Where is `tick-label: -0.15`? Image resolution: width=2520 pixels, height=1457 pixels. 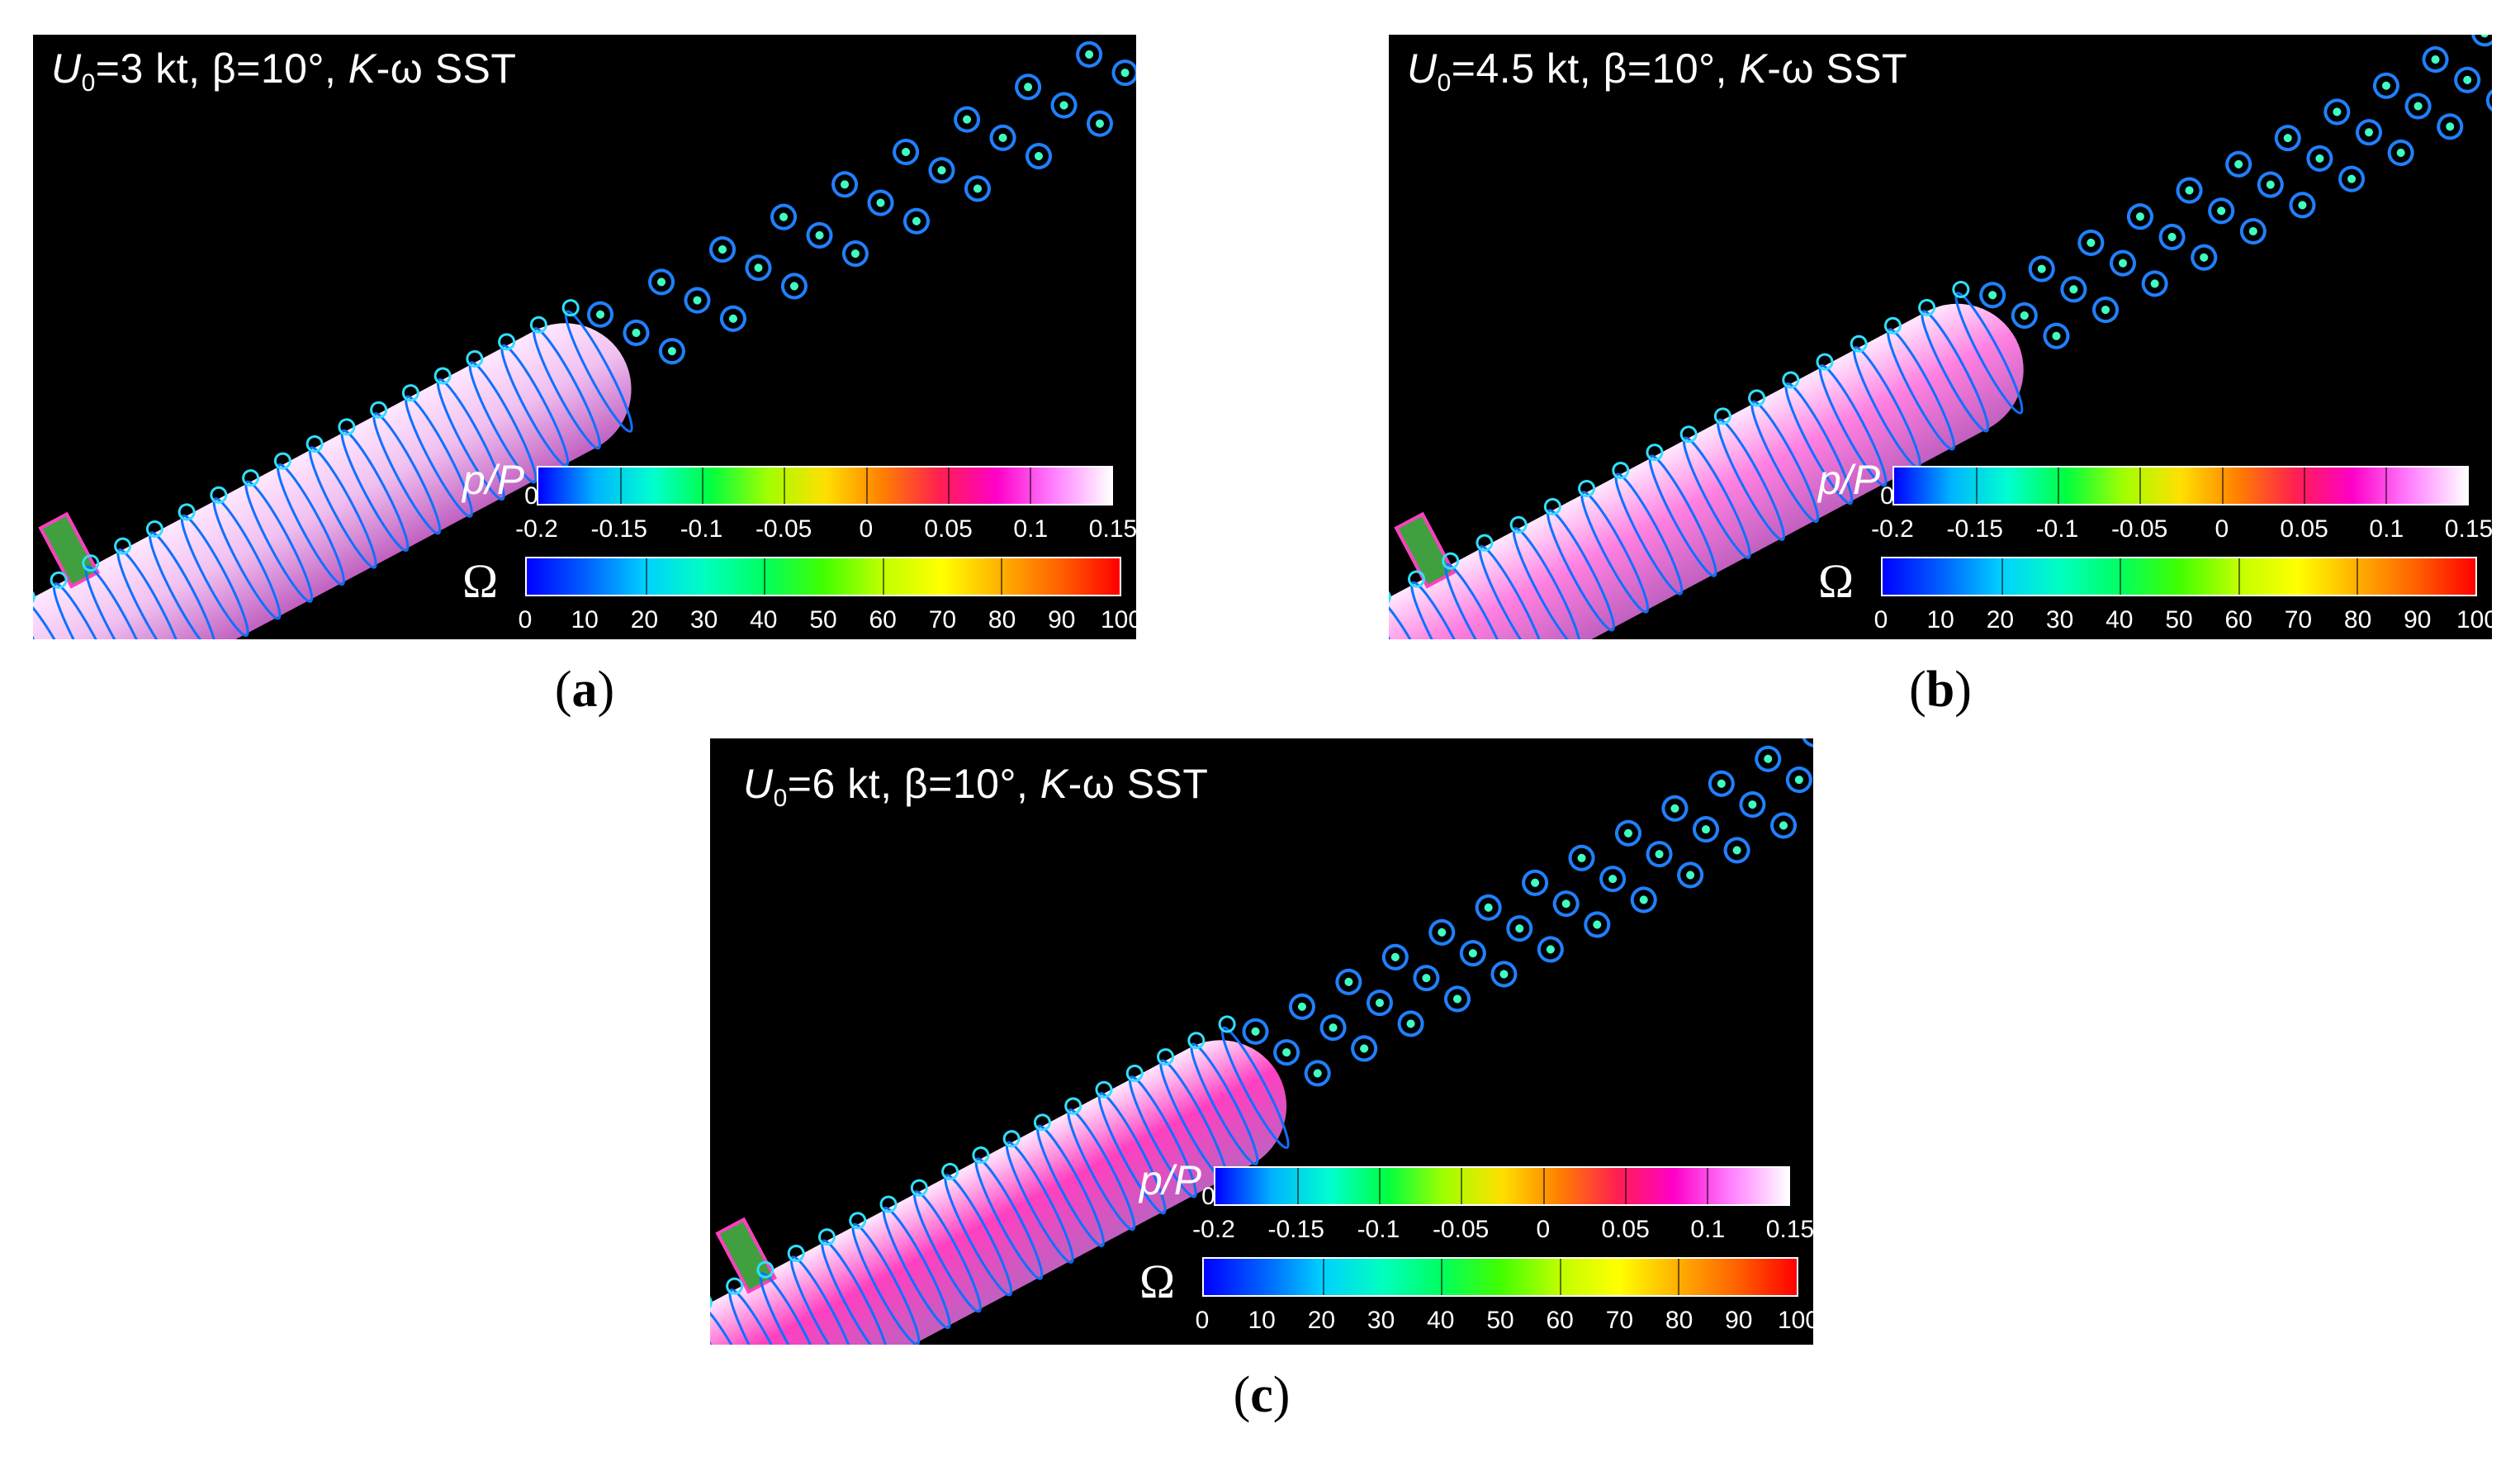 tick-label: -0.15 is located at coordinates (1974, 529).